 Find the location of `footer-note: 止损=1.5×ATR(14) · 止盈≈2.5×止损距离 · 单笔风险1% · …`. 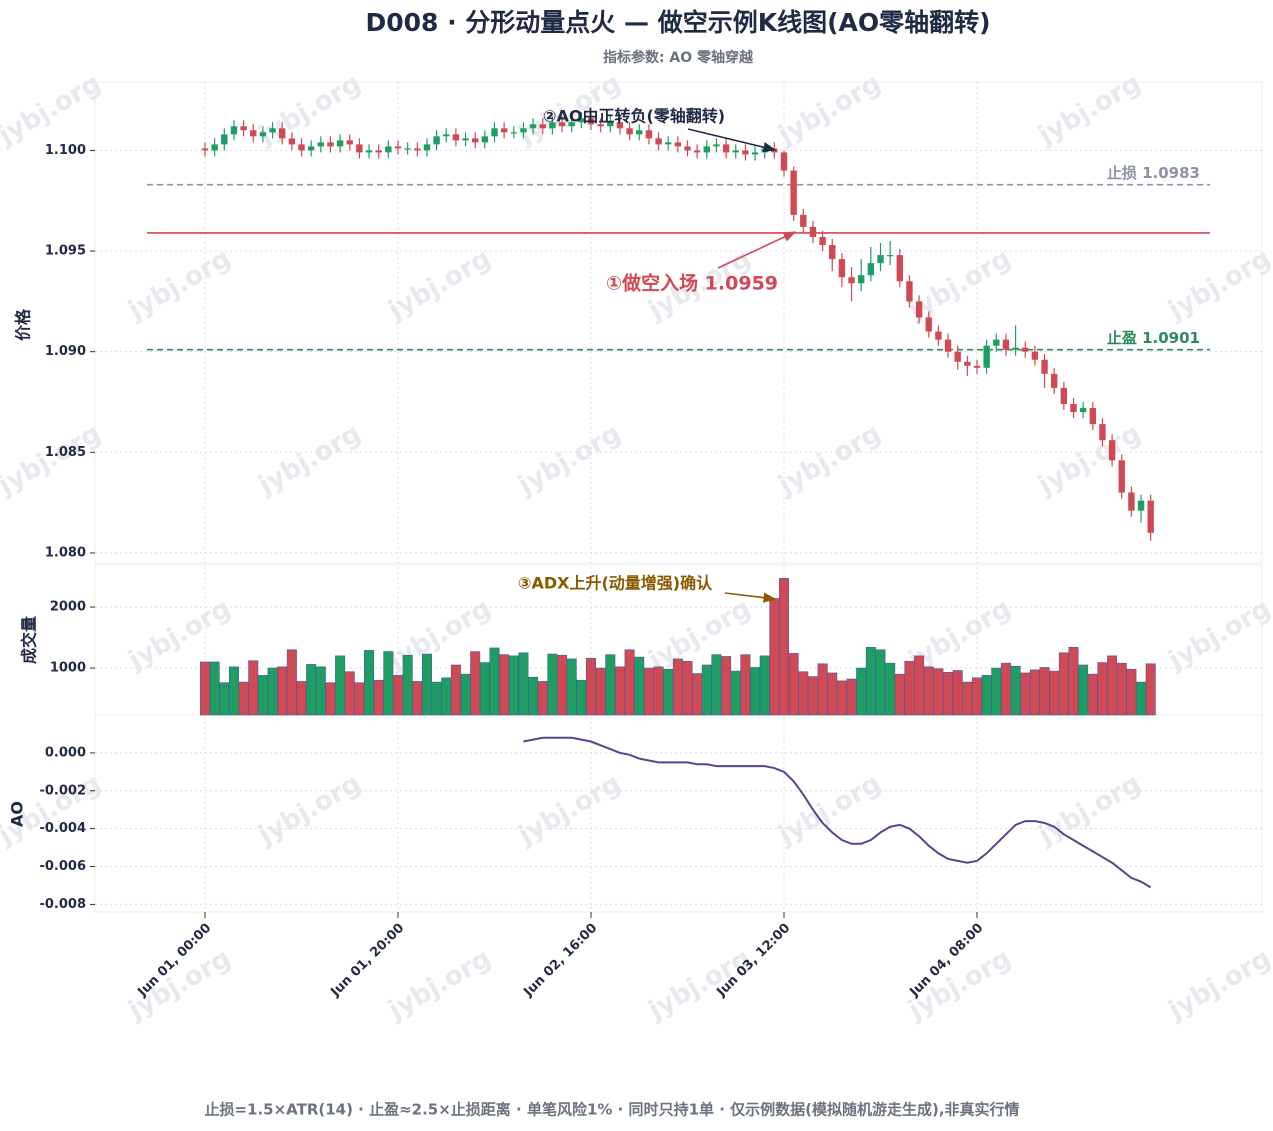

footer-note: 止损=1.5×ATR(14) · 止盈≈2.5×止损距离 · 单笔风险1% · … is located at coordinates (611, 1110).